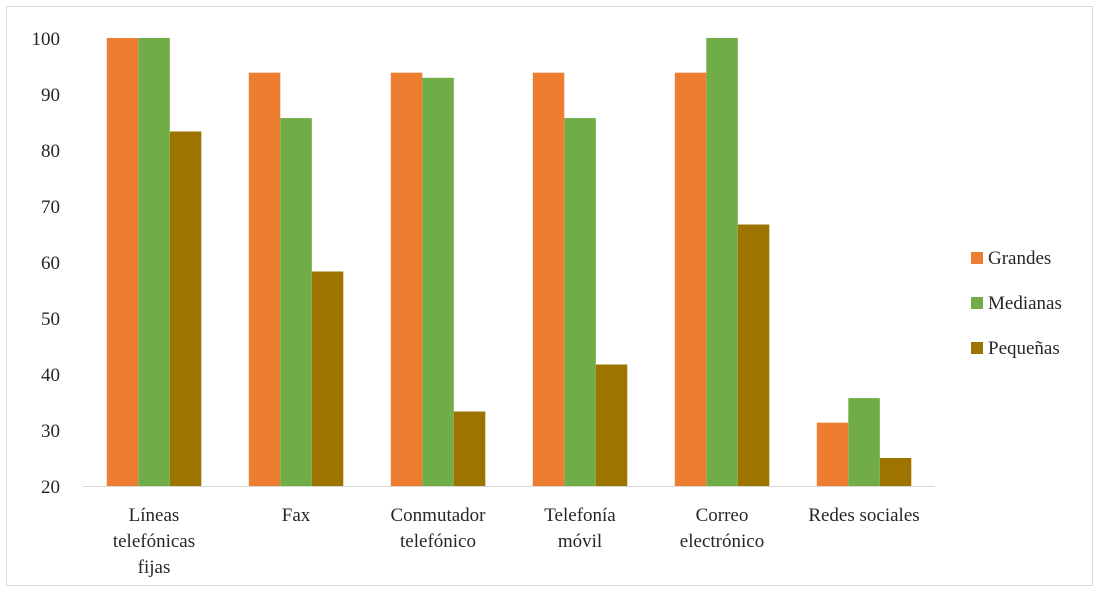  What do you see at coordinates (50, 375) in the screenshot?
I see `y-tick-label-40: 40` at bounding box center [50, 375].